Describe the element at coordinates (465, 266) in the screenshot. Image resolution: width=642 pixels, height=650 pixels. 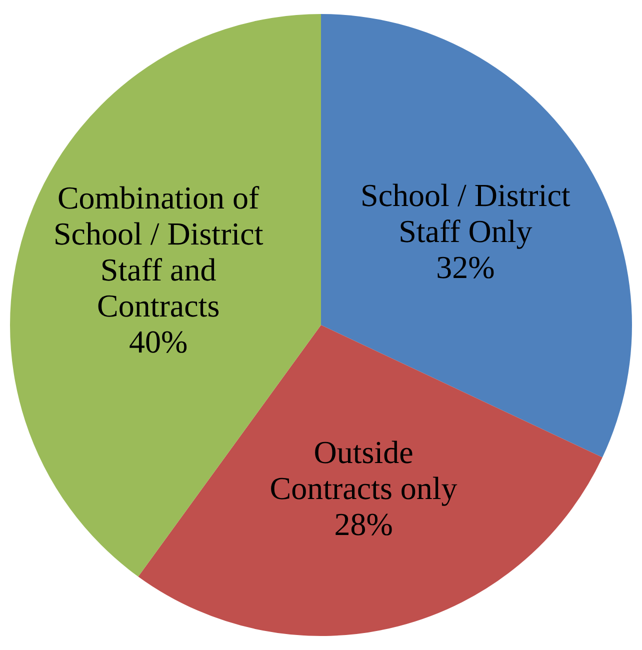
I see `data-label: 32%` at that location.